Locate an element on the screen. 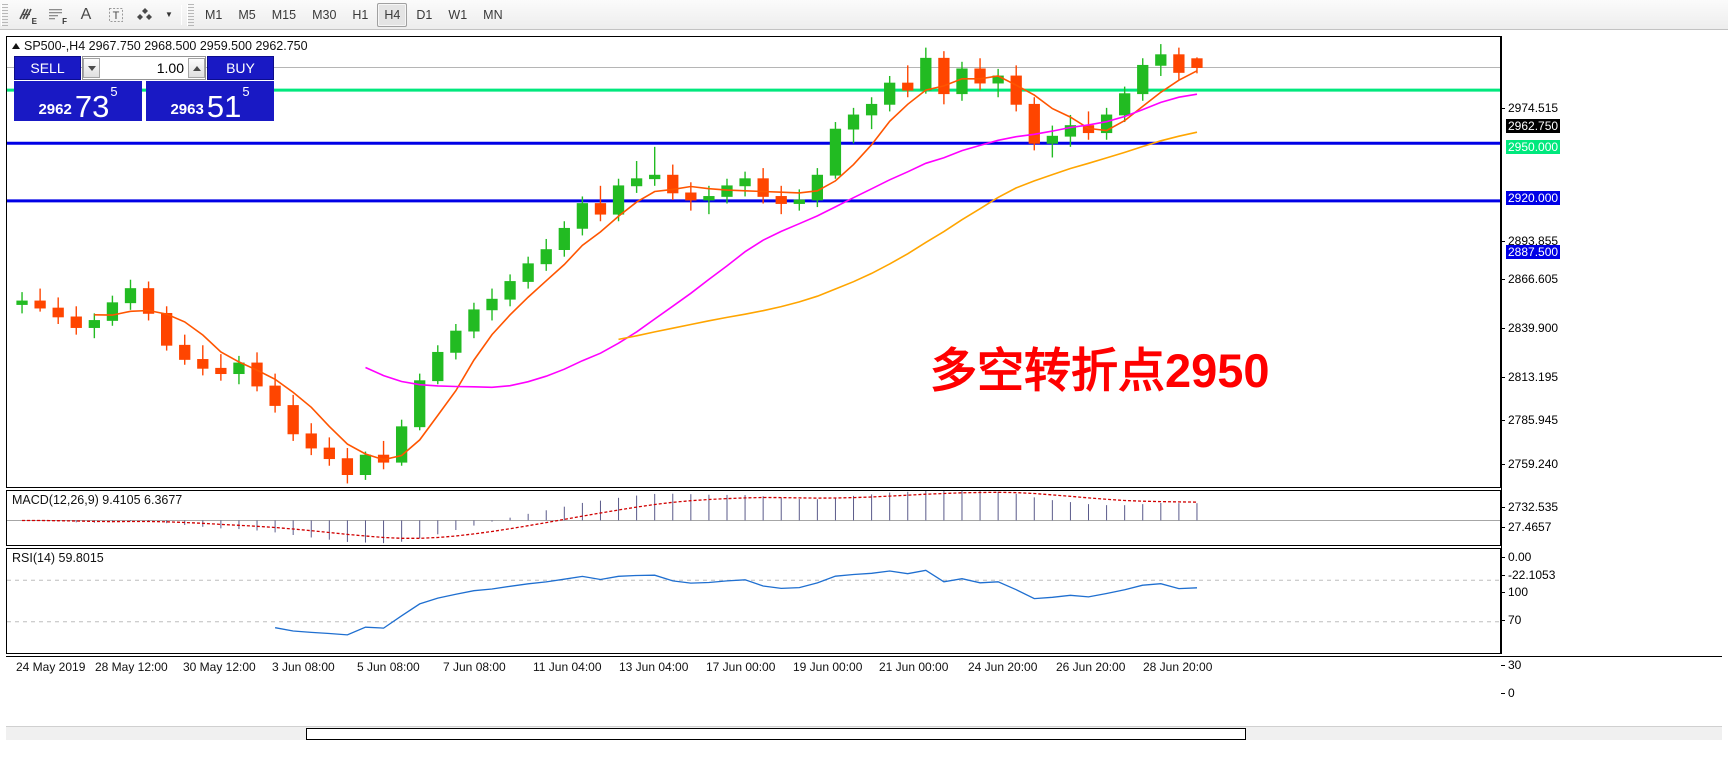  price-tick-label: 2950.000 is located at coordinates (1533, 147).